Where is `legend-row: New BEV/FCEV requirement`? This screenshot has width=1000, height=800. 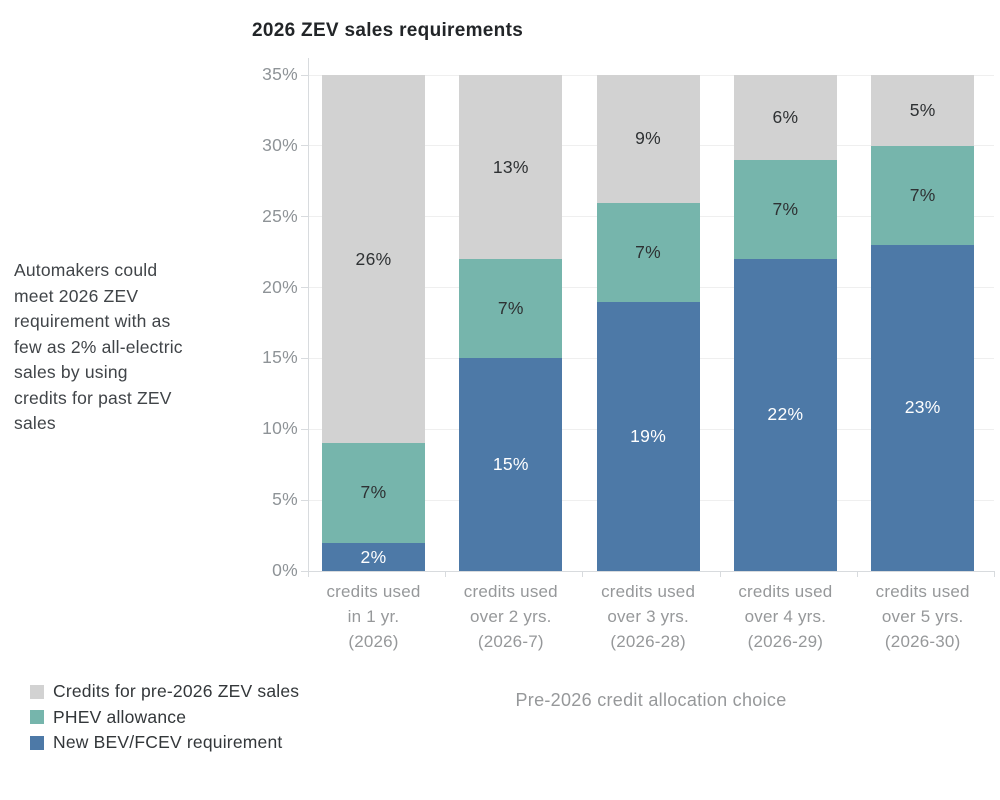
legend-row: New BEV/FCEV requirement is located at coordinates (164, 743).